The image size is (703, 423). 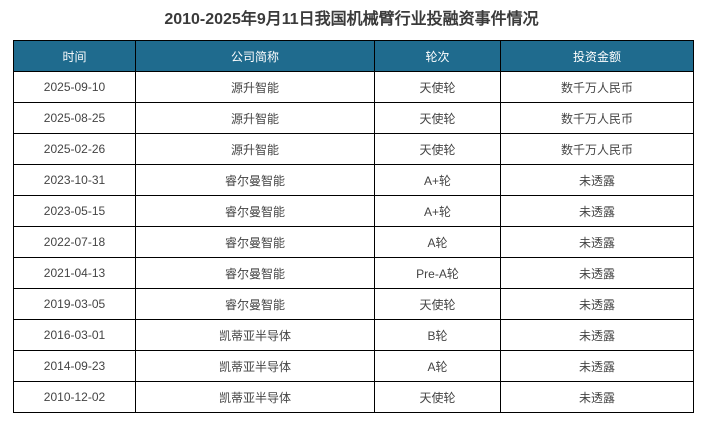 I want to click on cell-date: 2010-12-02, so click(x=74, y=397).